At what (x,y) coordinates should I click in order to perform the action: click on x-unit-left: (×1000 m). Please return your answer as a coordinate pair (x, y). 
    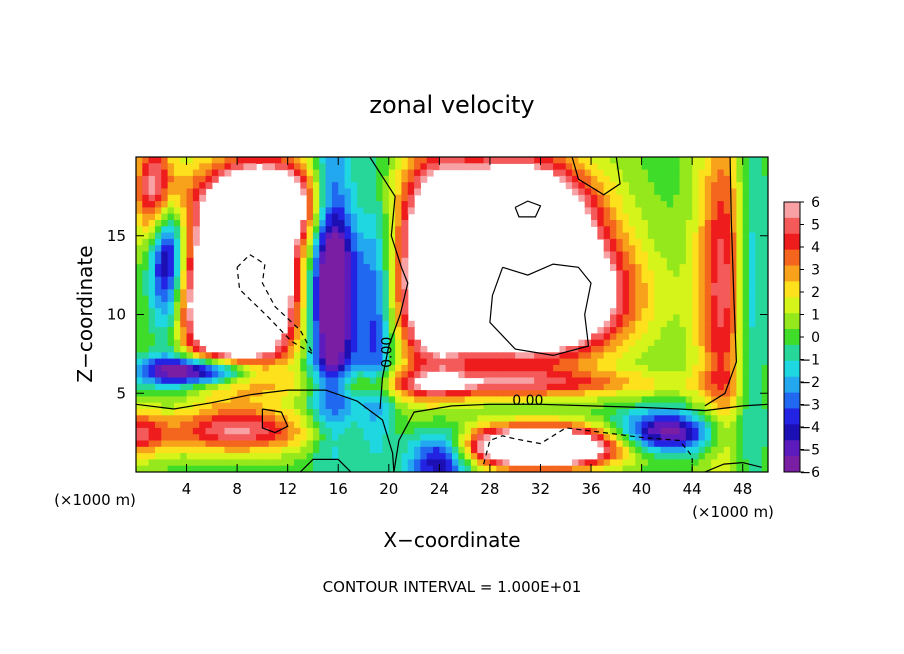
    Looking at the image, I should click on (95, 500).